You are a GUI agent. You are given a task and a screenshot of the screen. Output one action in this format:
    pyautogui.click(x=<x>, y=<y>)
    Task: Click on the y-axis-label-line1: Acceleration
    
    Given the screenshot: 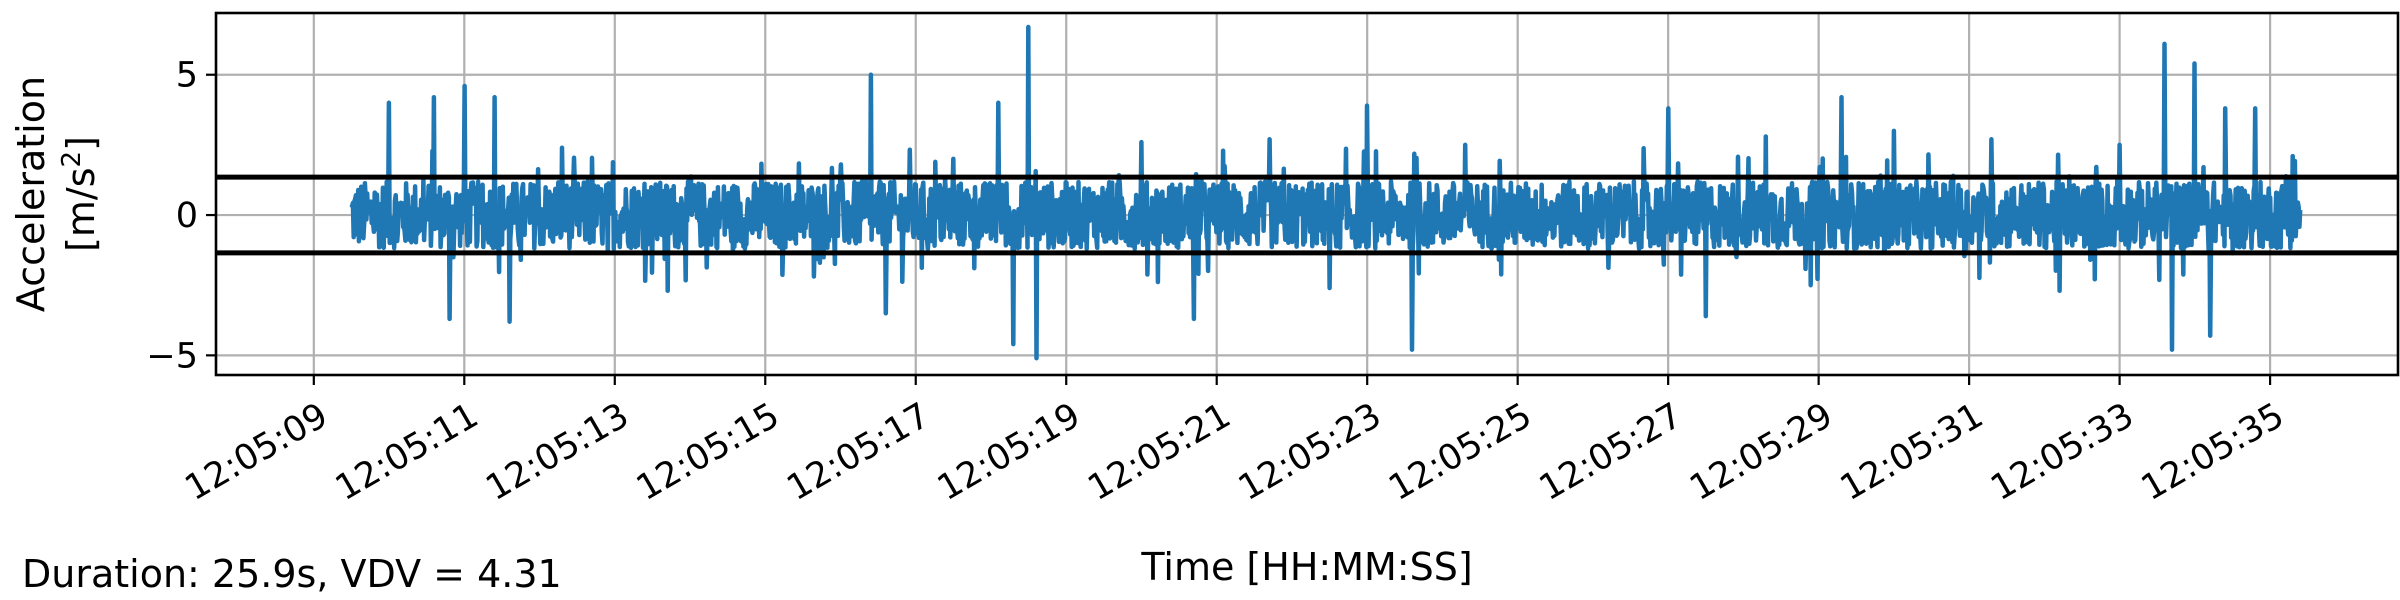 What is the action you would take?
    pyautogui.click(x=31, y=194)
    